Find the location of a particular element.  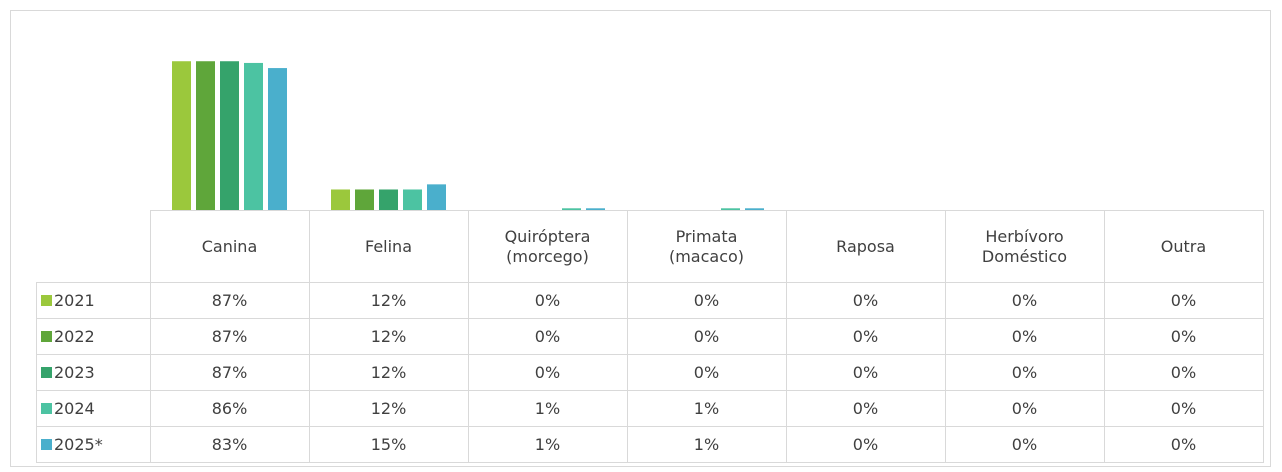

series-row: 2021 87% 12% 0% 0% 0% 0% 0% is located at coordinates (650, 300).